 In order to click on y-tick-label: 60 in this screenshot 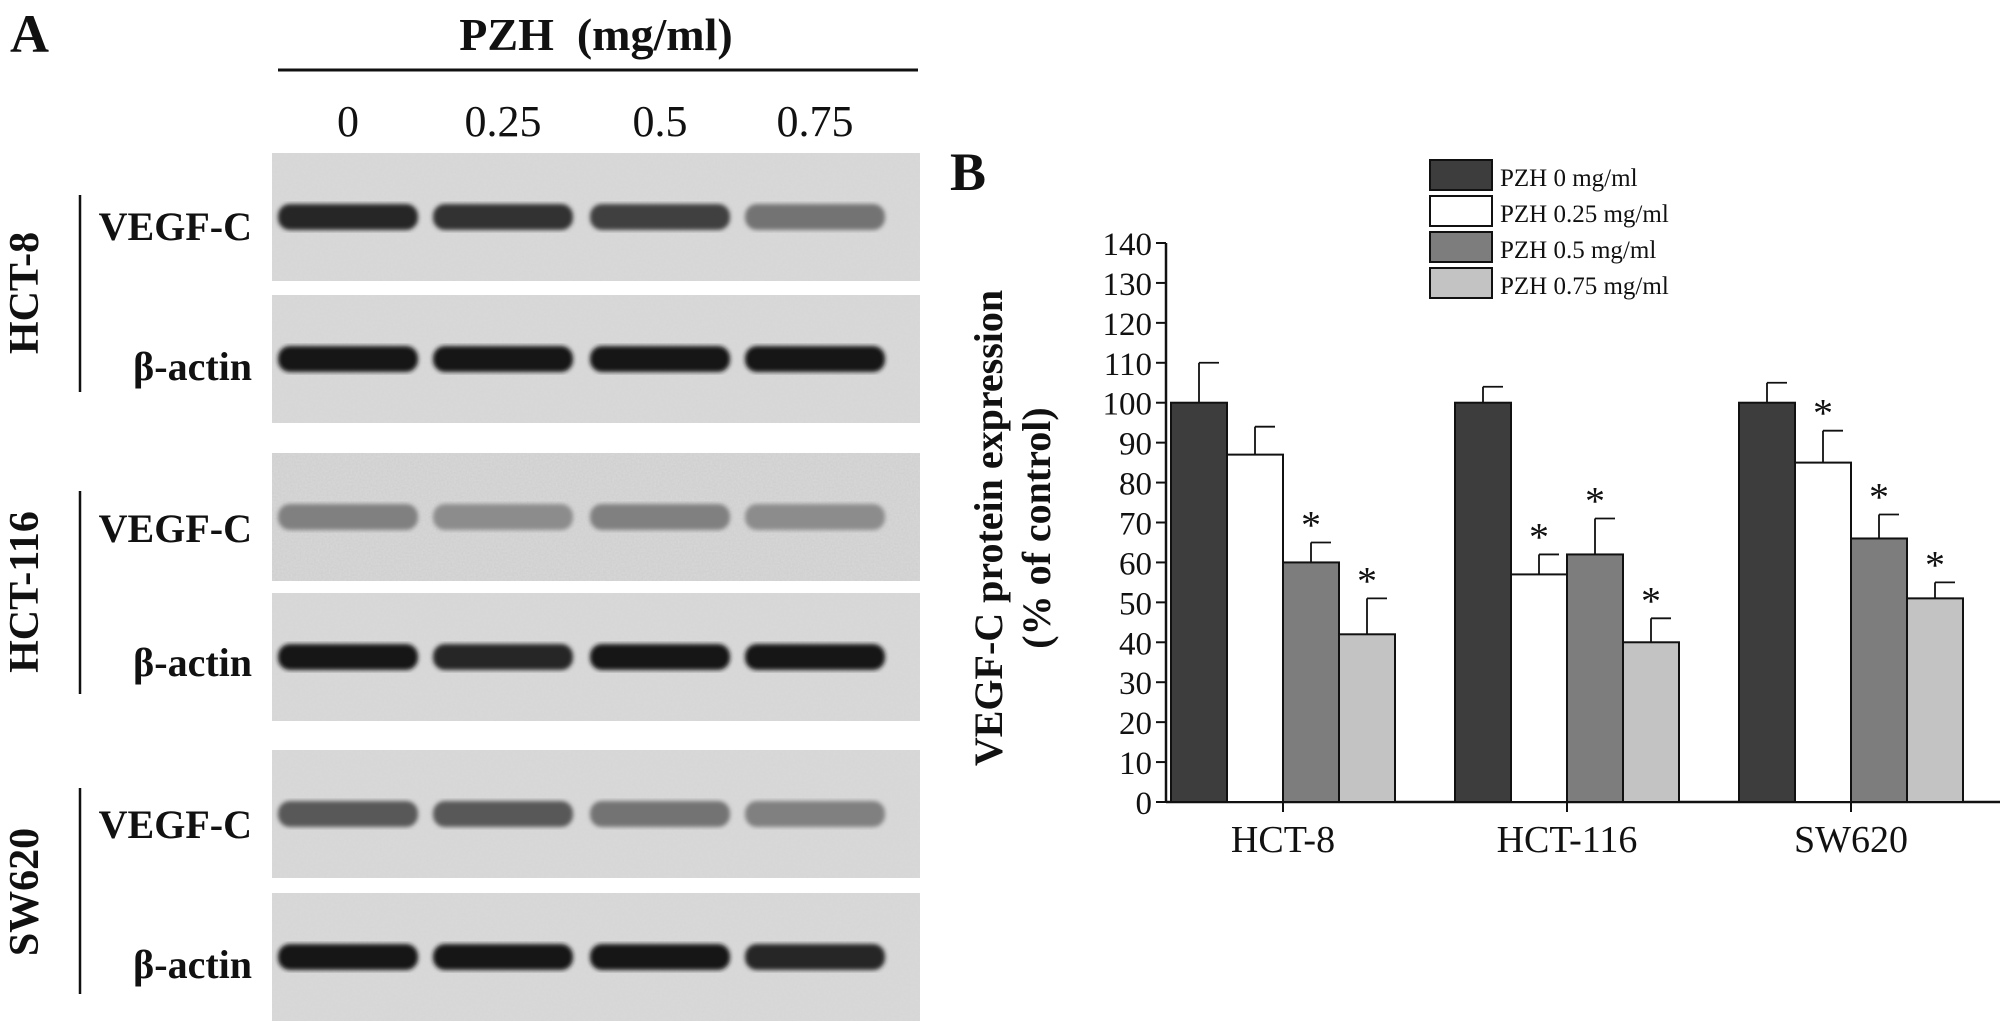, I will do `click(1135, 564)`.